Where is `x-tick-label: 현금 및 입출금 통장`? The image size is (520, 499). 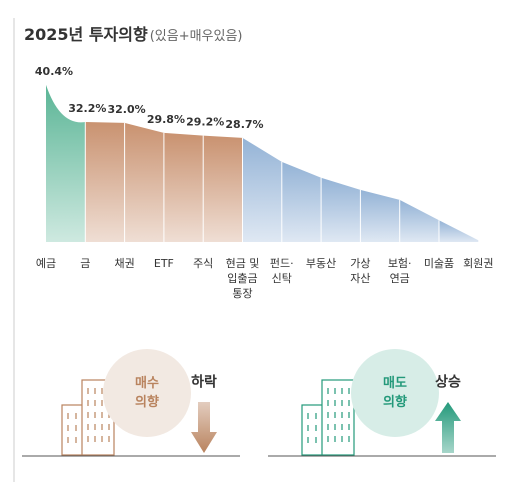
x-tick-label: 현금 및 입출금 통장 is located at coordinates (242, 278).